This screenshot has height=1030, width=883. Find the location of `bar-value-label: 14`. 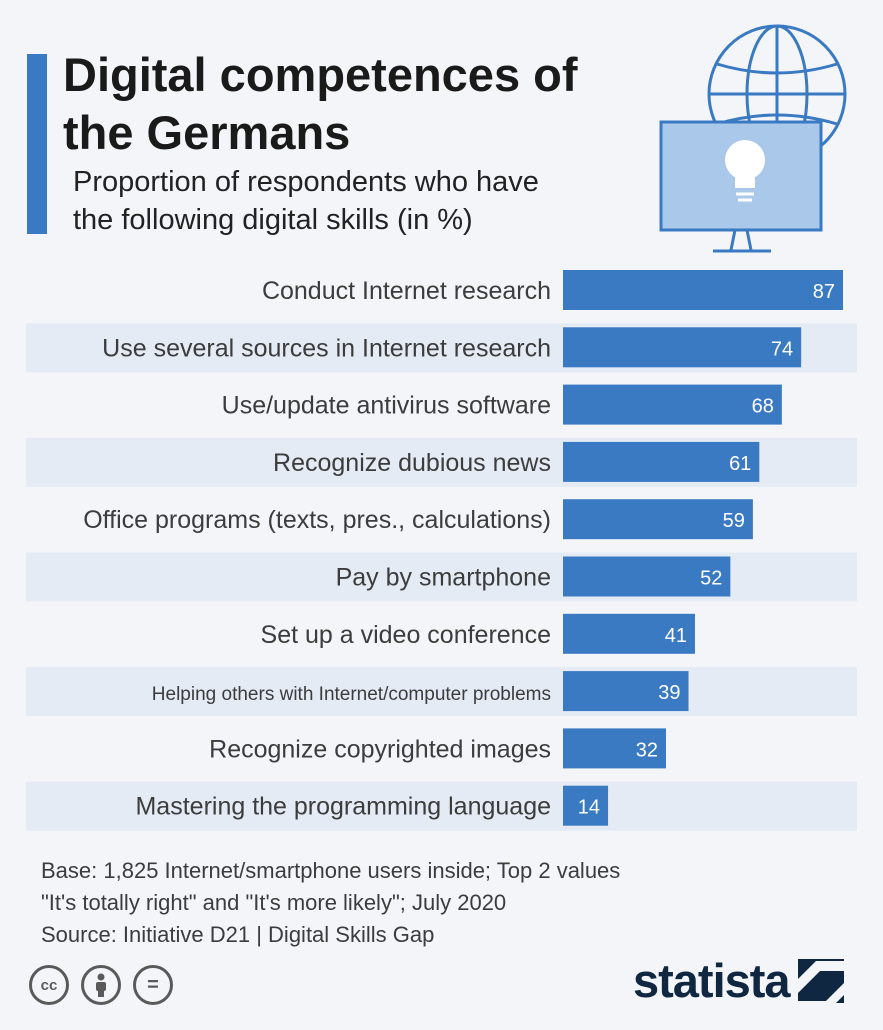

bar-value-label: 14 is located at coordinates (589, 808).